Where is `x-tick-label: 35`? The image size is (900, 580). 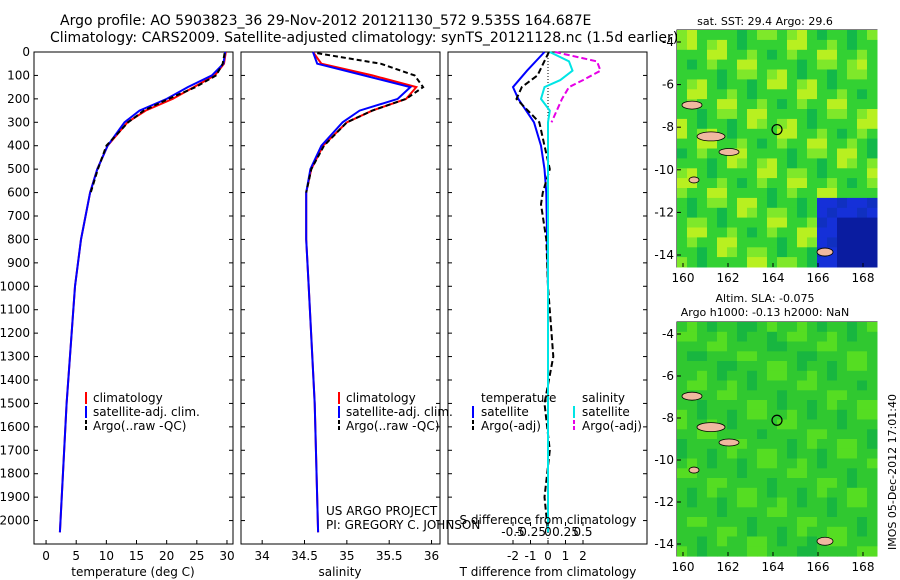 x-tick-label: 35 is located at coordinates (346, 556).